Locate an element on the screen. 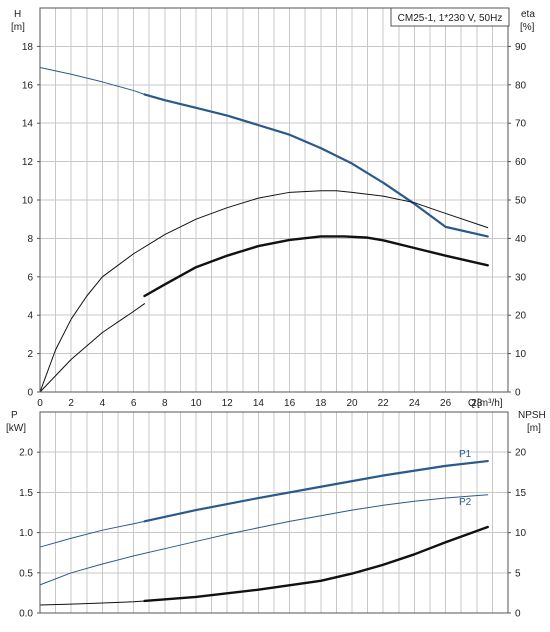 Image resolution: width=550 pixels, height=632 pixels. top-right-tick-label: 60 is located at coordinates (521, 162).